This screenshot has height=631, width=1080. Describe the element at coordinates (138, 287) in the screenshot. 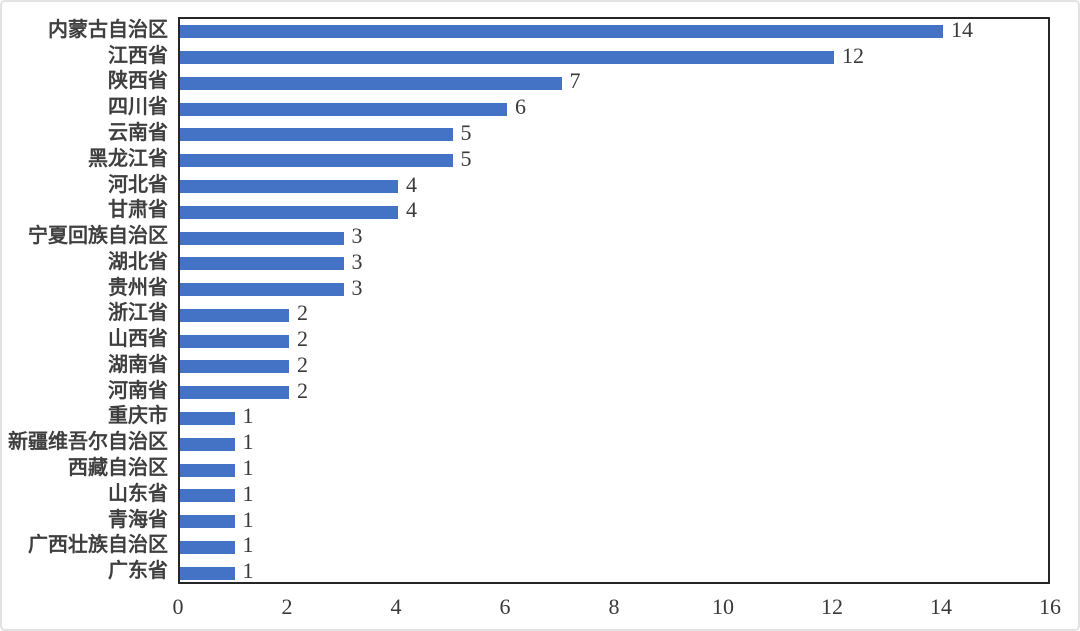

I see `category-label: 贵州省` at that location.